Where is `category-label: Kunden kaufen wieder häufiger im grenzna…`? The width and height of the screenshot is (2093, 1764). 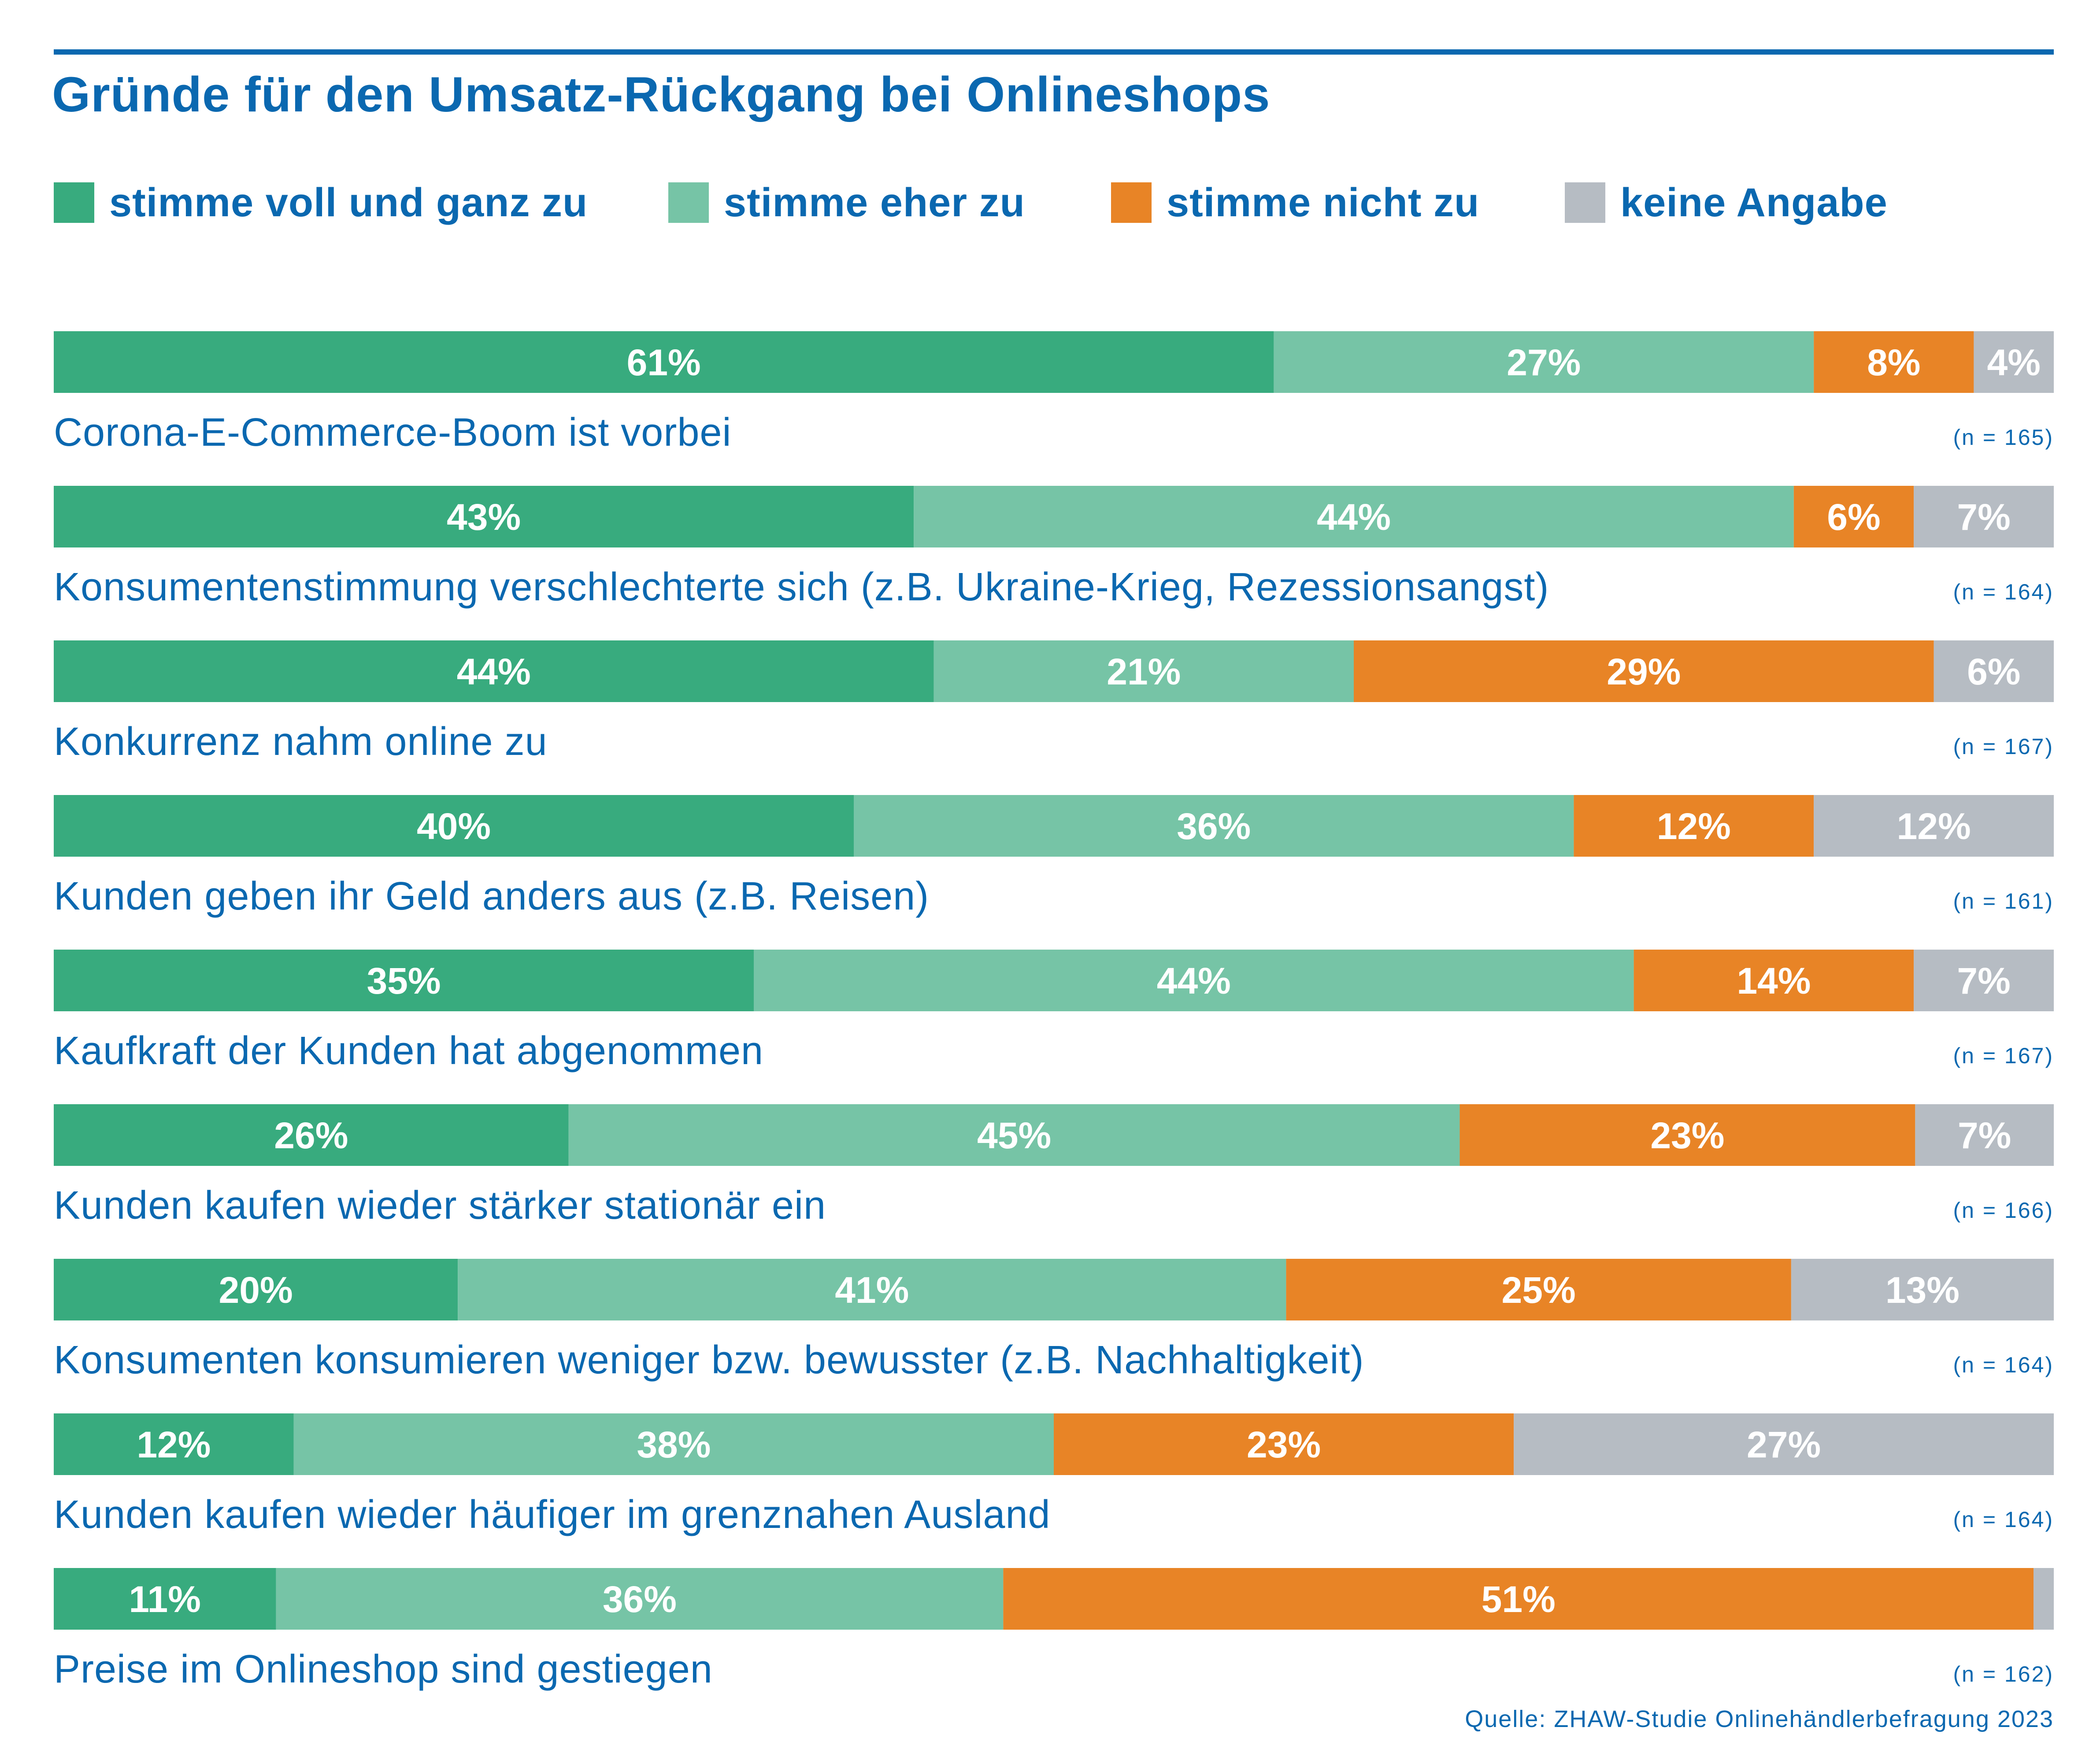 category-label: Kunden kaufen wieder häufiger im grenzna… is located at coordinates (552, 1515).